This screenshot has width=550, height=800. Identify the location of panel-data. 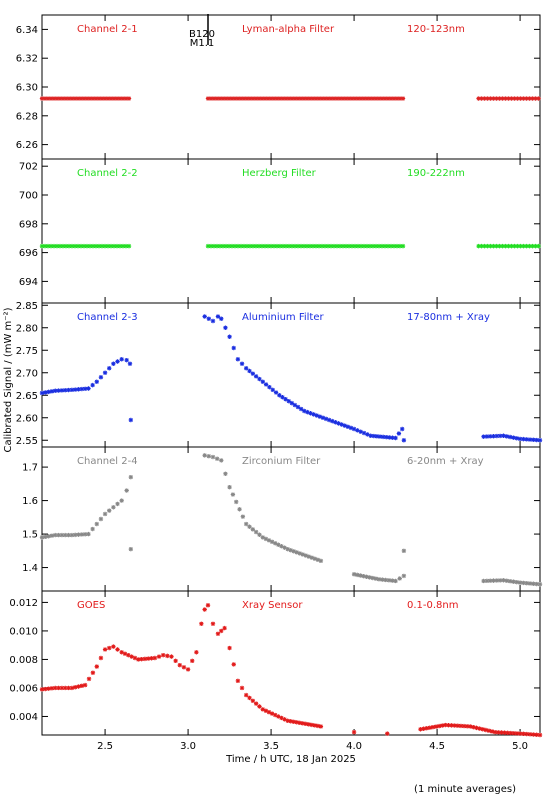
(290, 246).